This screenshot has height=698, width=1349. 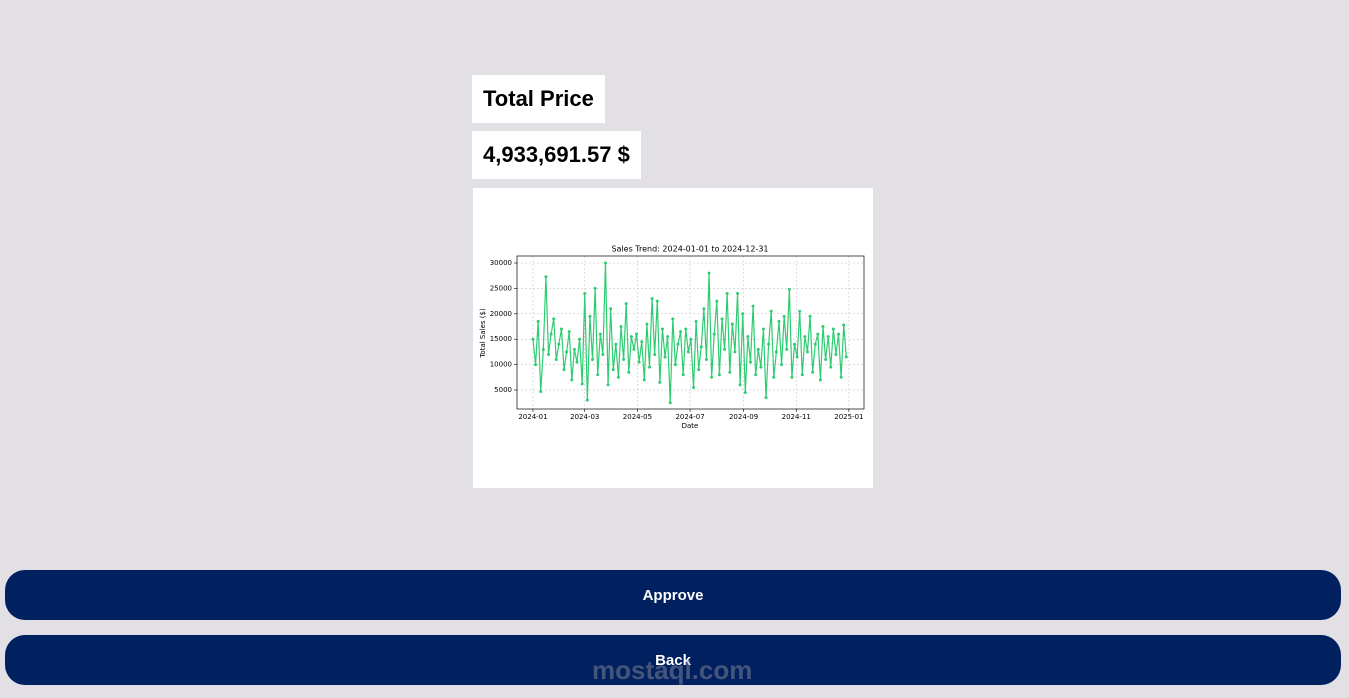 What do you see at coordinates (584, 417) in the screenshot?
I see `x-tick-label: 2024-03` at bounding box center [584, 417].